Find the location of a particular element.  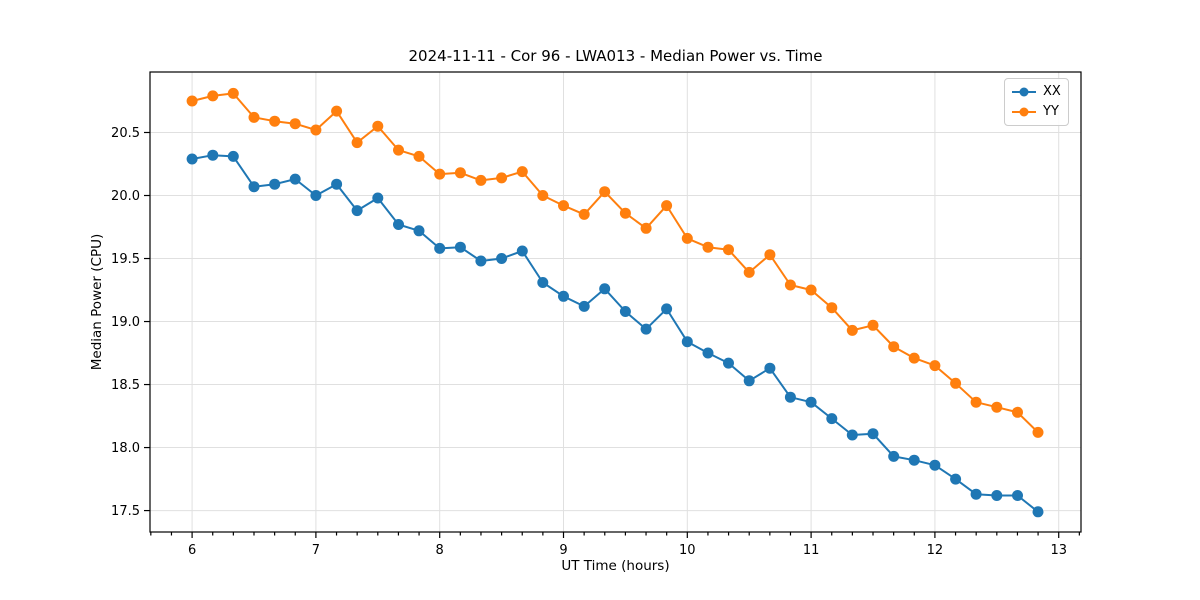

y-tick-label: 17.5 is located at coordinates (125, 511).